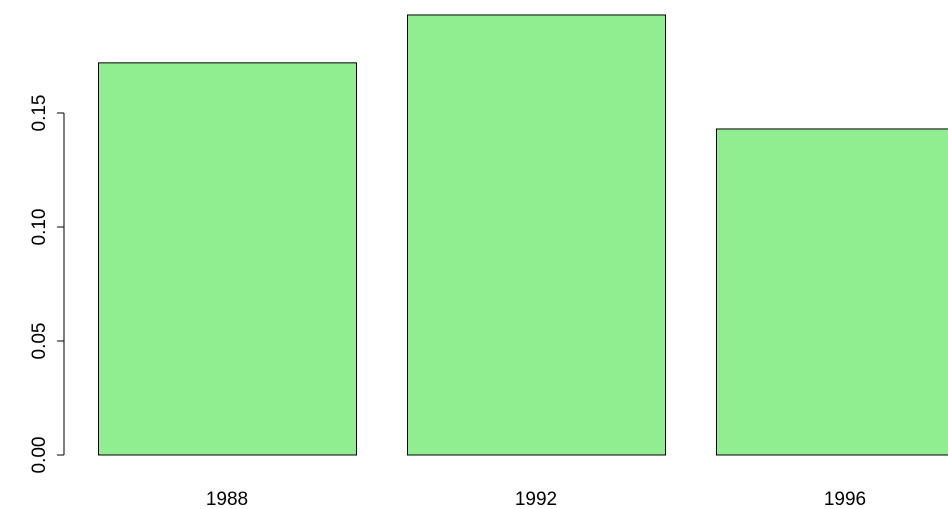 The width and height of the screenshot is (948, 509). I want to click on x-tick-label: 1988, so click(227, 499).